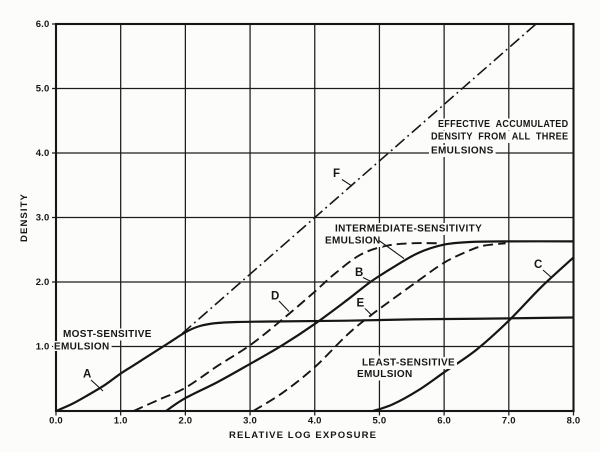 This screenshot has width=600, height=452. I want to click on annotation-most-sensitive-line1: MOST-SENSITIVE, so click(107, 334).